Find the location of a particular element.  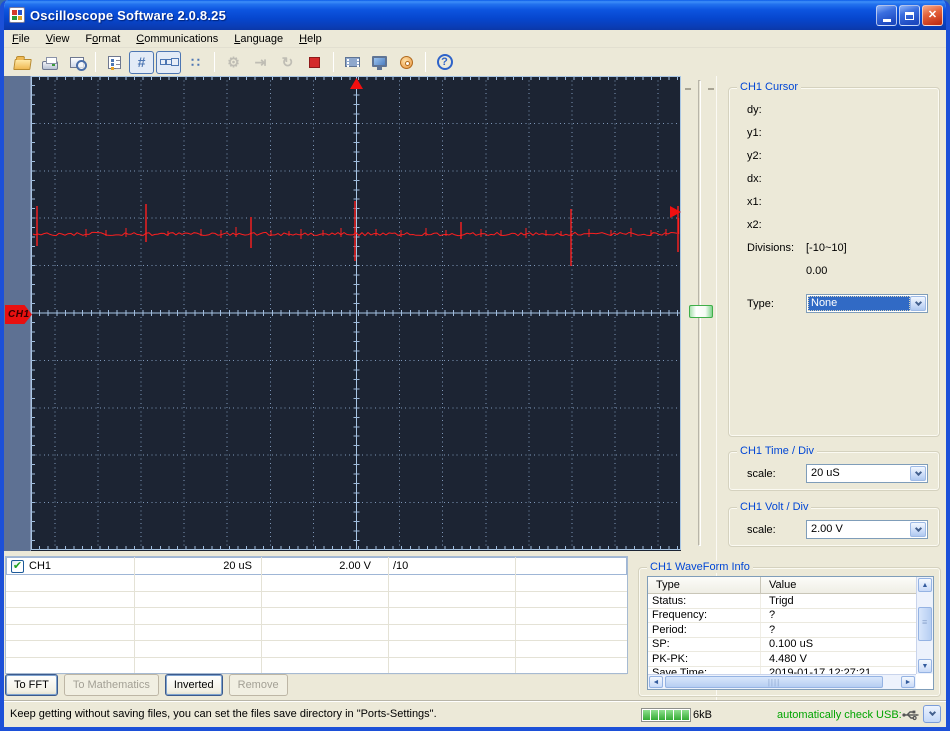

dashline-icon is located at coordinates (168, 62).